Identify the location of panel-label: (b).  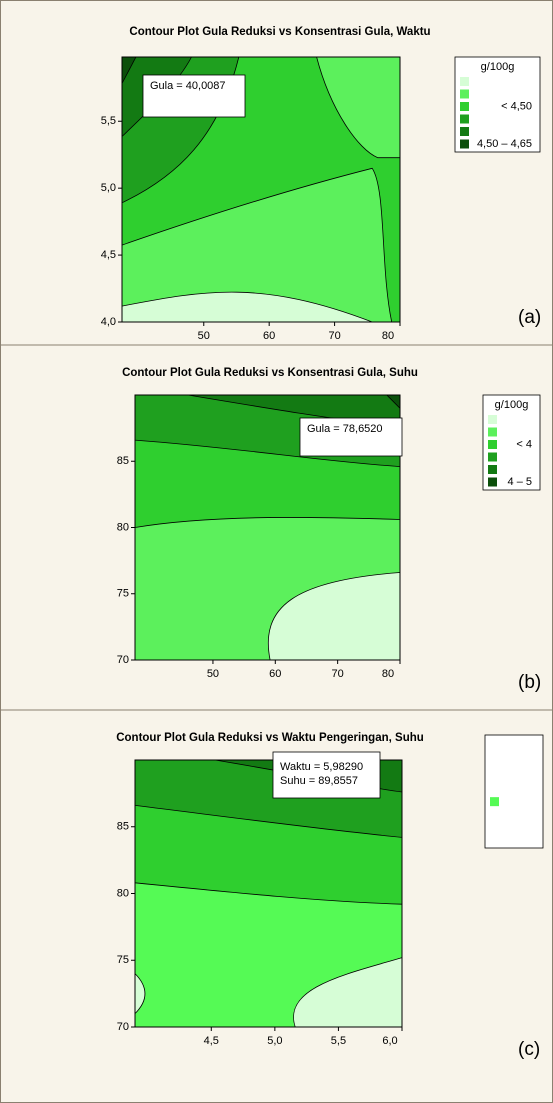
(529, 682).